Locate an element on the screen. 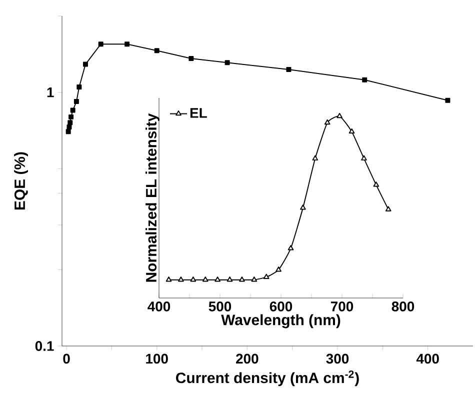 This screenshot has height=407, width=475. x-tick-label: 100 is located at coordinates (157, 359).